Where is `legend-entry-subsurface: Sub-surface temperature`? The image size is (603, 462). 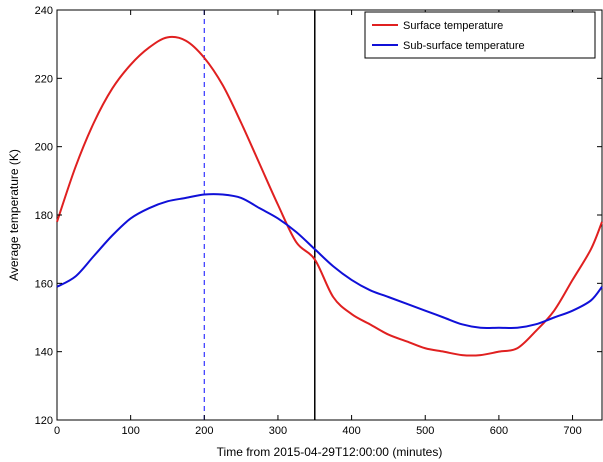 legend-entry-subsurface: Sub-surface temperature is located at coordinates (464, 46).